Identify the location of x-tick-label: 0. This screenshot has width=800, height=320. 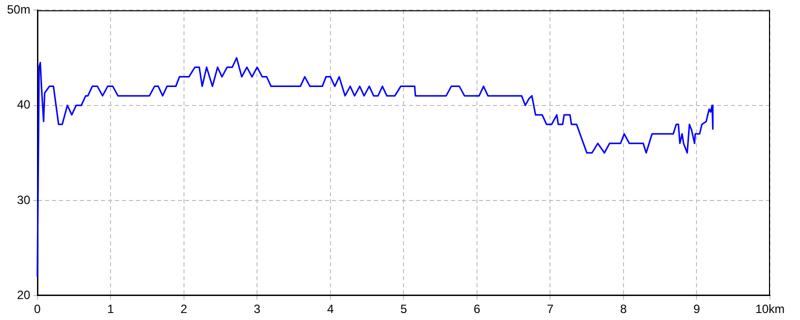
(37, 309).